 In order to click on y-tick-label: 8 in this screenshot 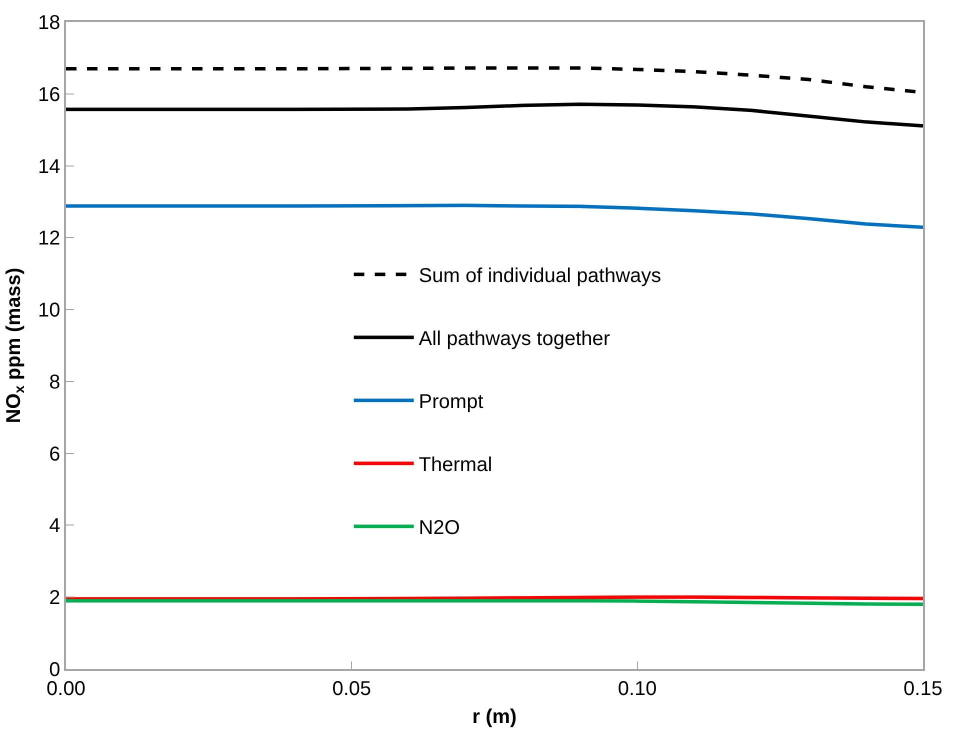, I will do `click(54, 382)`.